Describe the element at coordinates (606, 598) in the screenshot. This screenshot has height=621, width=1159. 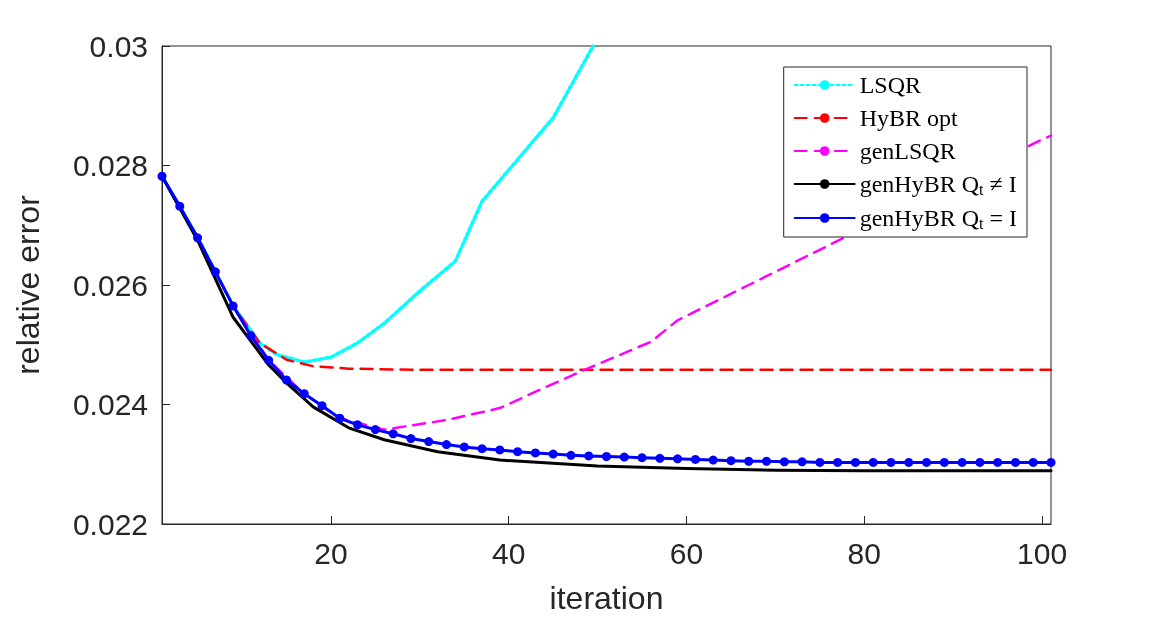
I see `x-axis-title: iteration` at that location.